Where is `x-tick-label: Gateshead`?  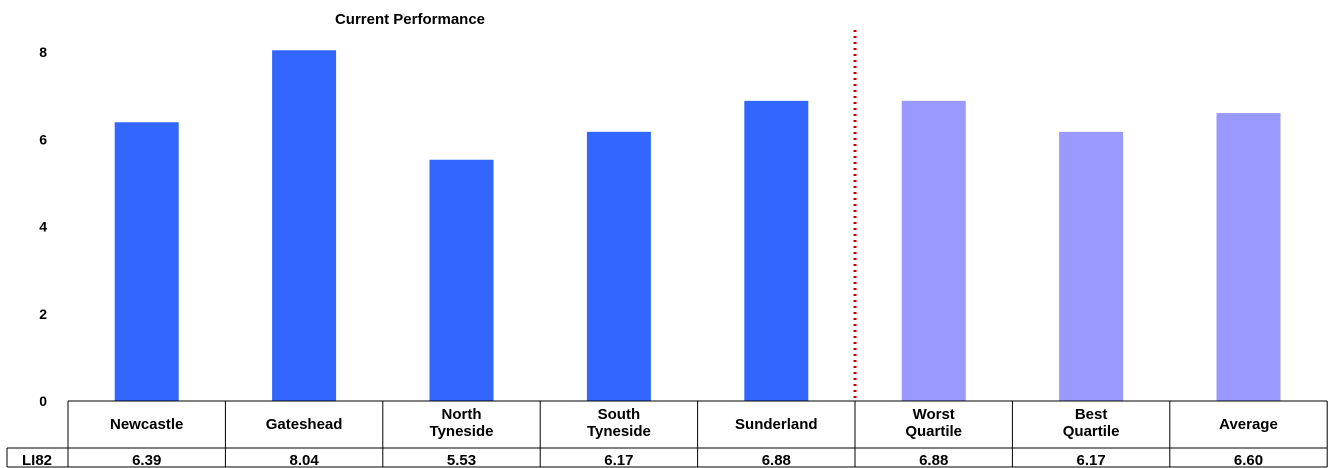 x-tick-label: Gateshead is located at coordinates (304, 424).